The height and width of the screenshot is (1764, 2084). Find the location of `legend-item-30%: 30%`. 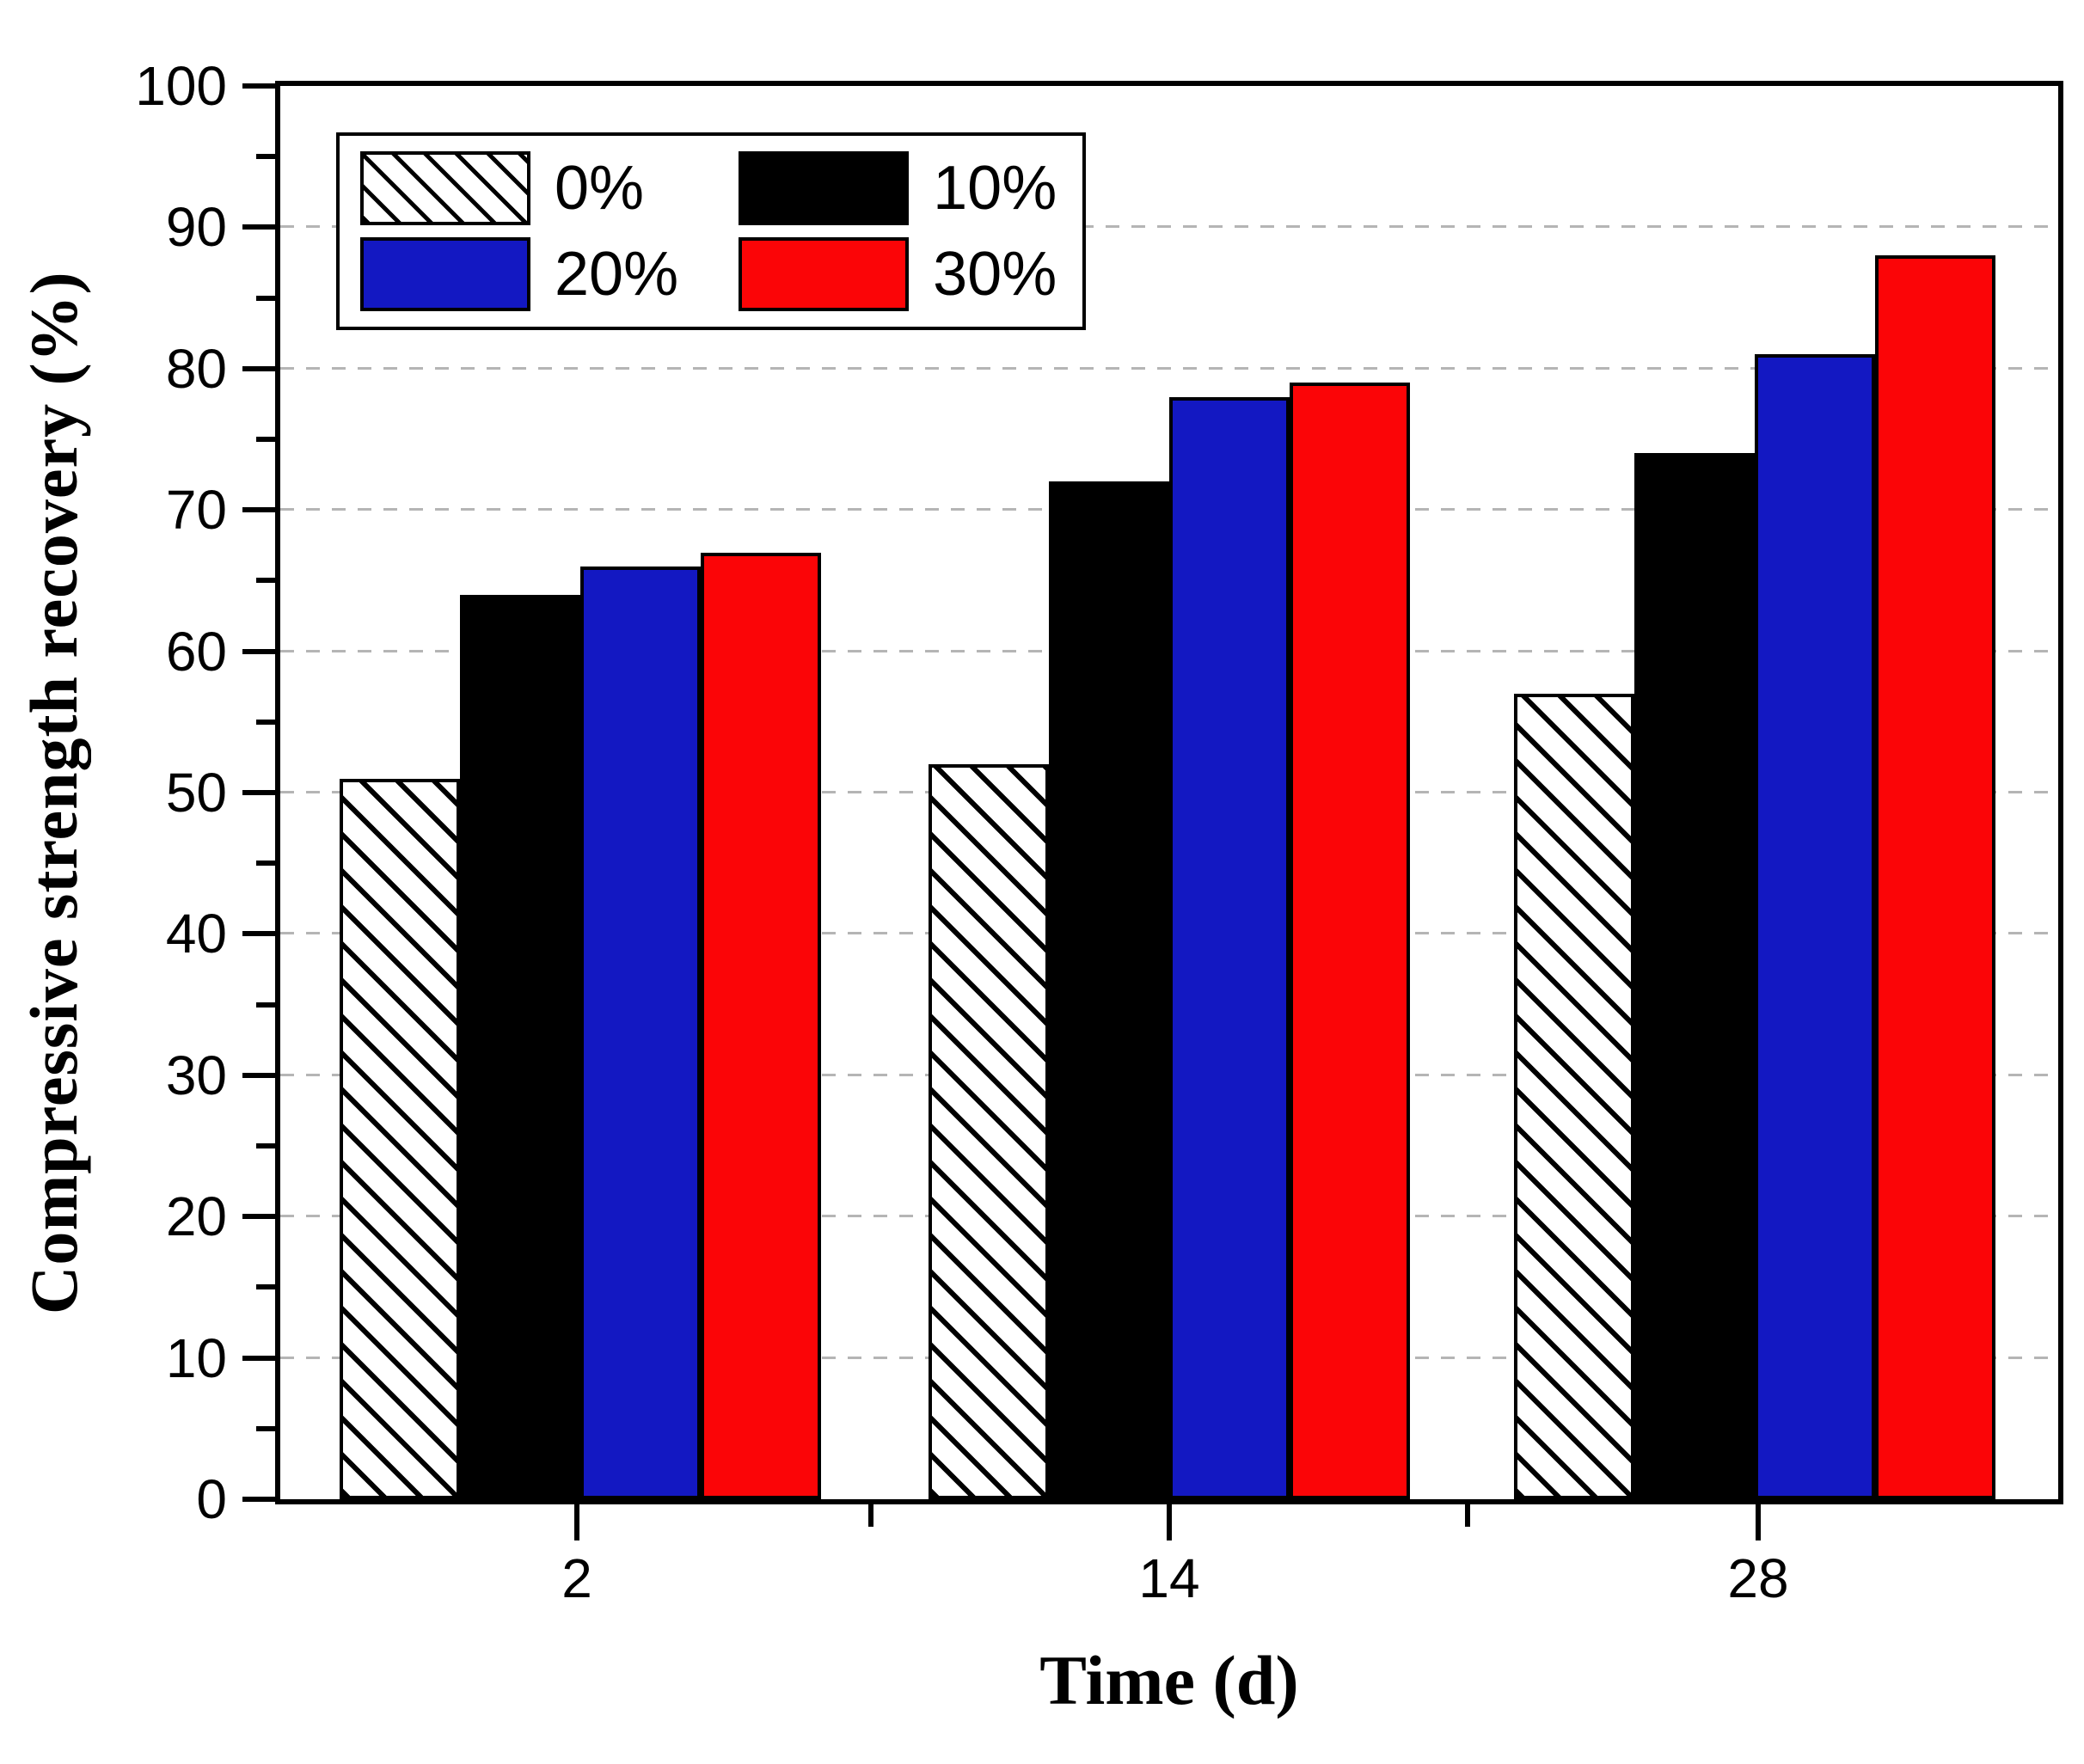

legend-item-30%: 30% is located at coordinates (898, 274).